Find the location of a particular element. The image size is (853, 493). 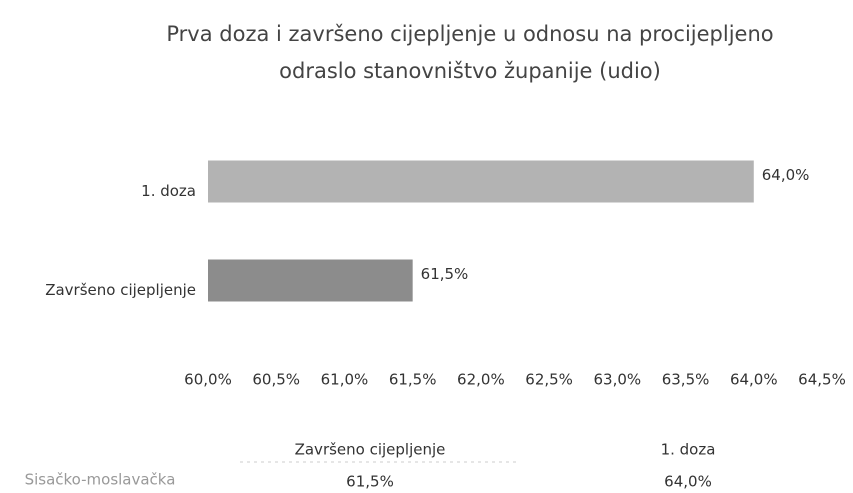

data-label: 64,0% is located at coordinates (786, 175).